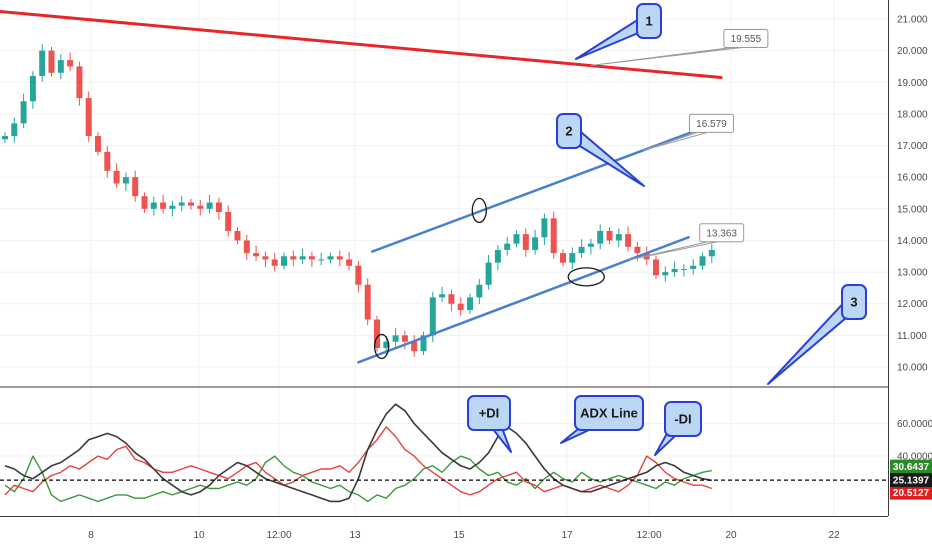 This screenshot has height=555, width=932. Describe the element at coordinates (567, 535) in the screenshot. I see `x-tick-label: 17` at that location.